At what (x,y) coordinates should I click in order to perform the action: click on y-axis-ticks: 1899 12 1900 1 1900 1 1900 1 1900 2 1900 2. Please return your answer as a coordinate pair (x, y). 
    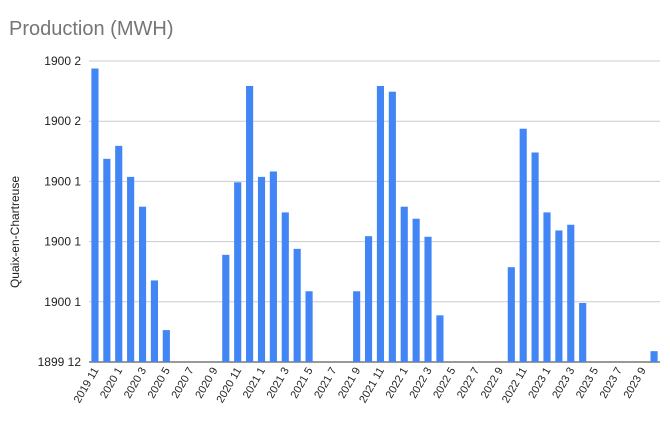
    Looking at the image, I should click on (60, 211).